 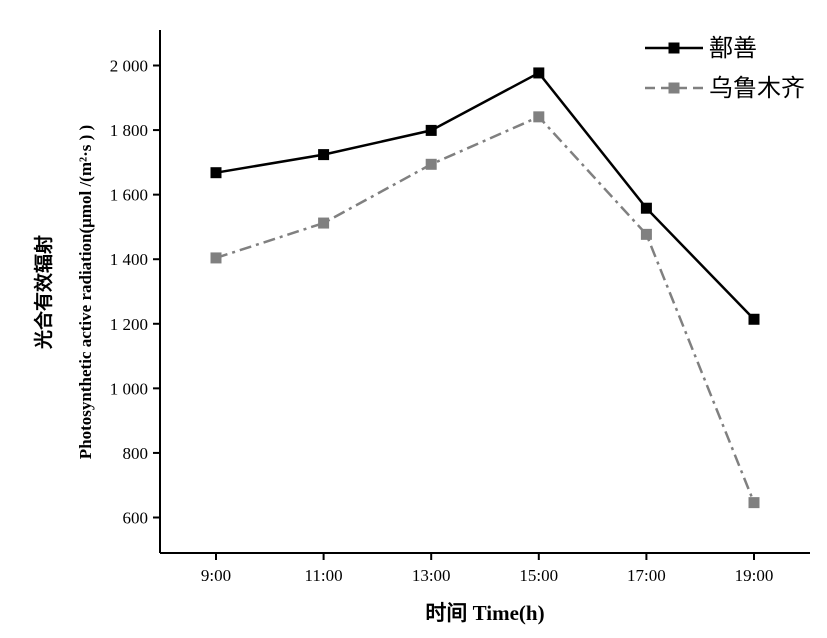 What do you see at coordinates (646, 575) in the screenshot?
I see `x-tick-label: 17:00` at bounding box center [646, 575].